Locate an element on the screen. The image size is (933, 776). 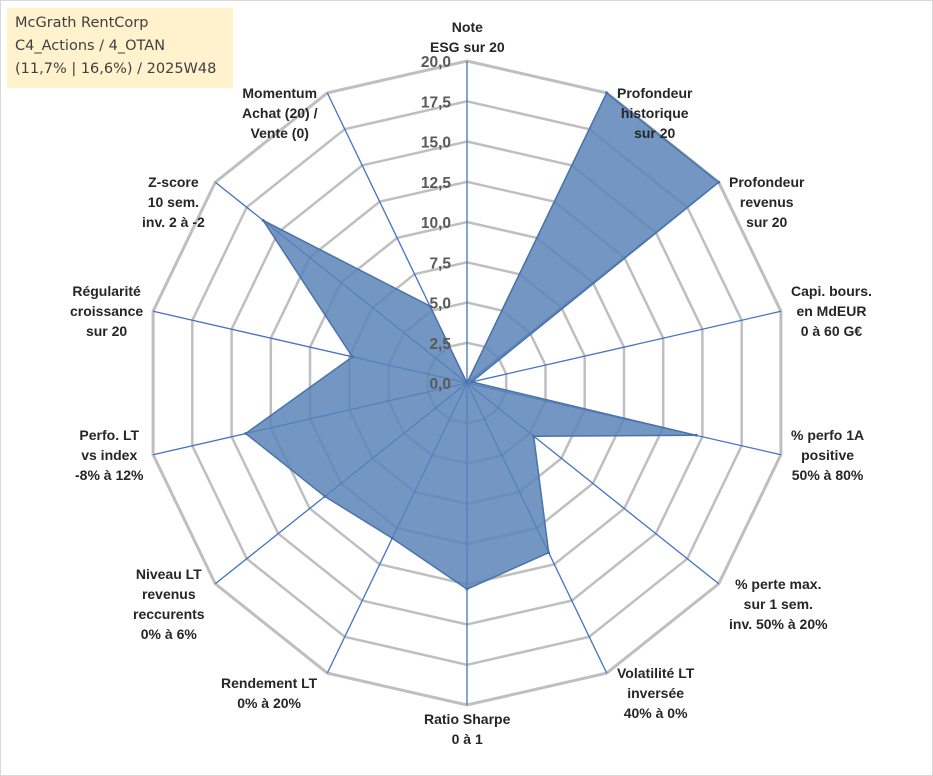
axis-label-line: -8% à 12% is located at coordinates (109, 475).